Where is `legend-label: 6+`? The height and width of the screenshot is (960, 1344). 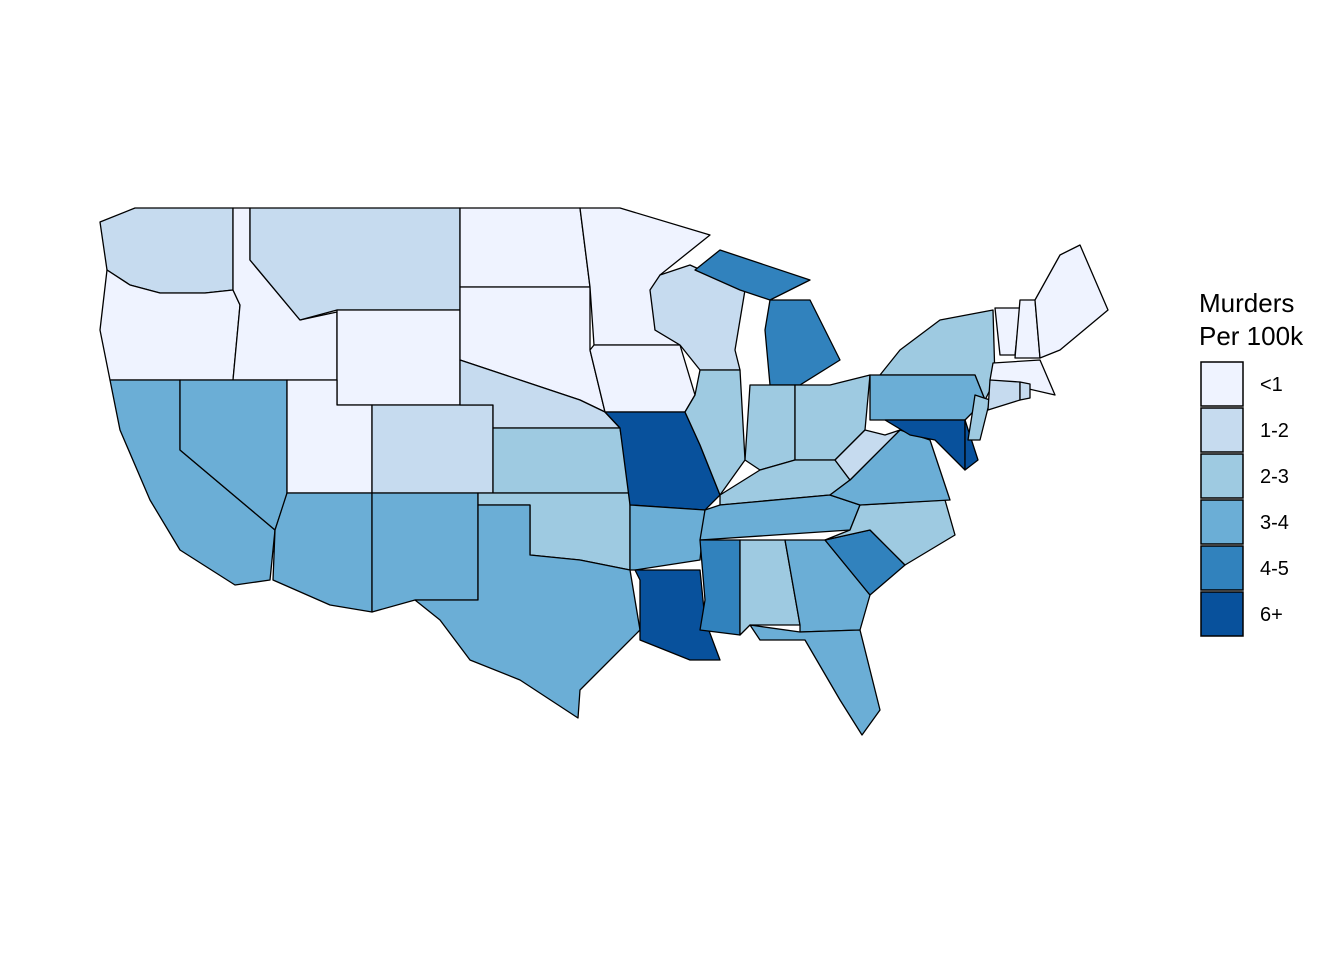
legend-label: 6+ is located at coordinates (1271, 615).